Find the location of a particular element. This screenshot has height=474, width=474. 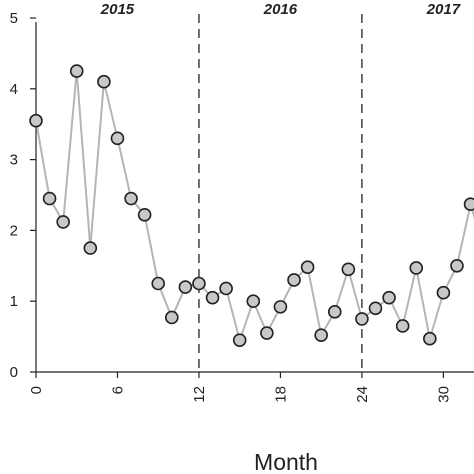

y-tick-label: 3 is located at coordinates (14, 160).